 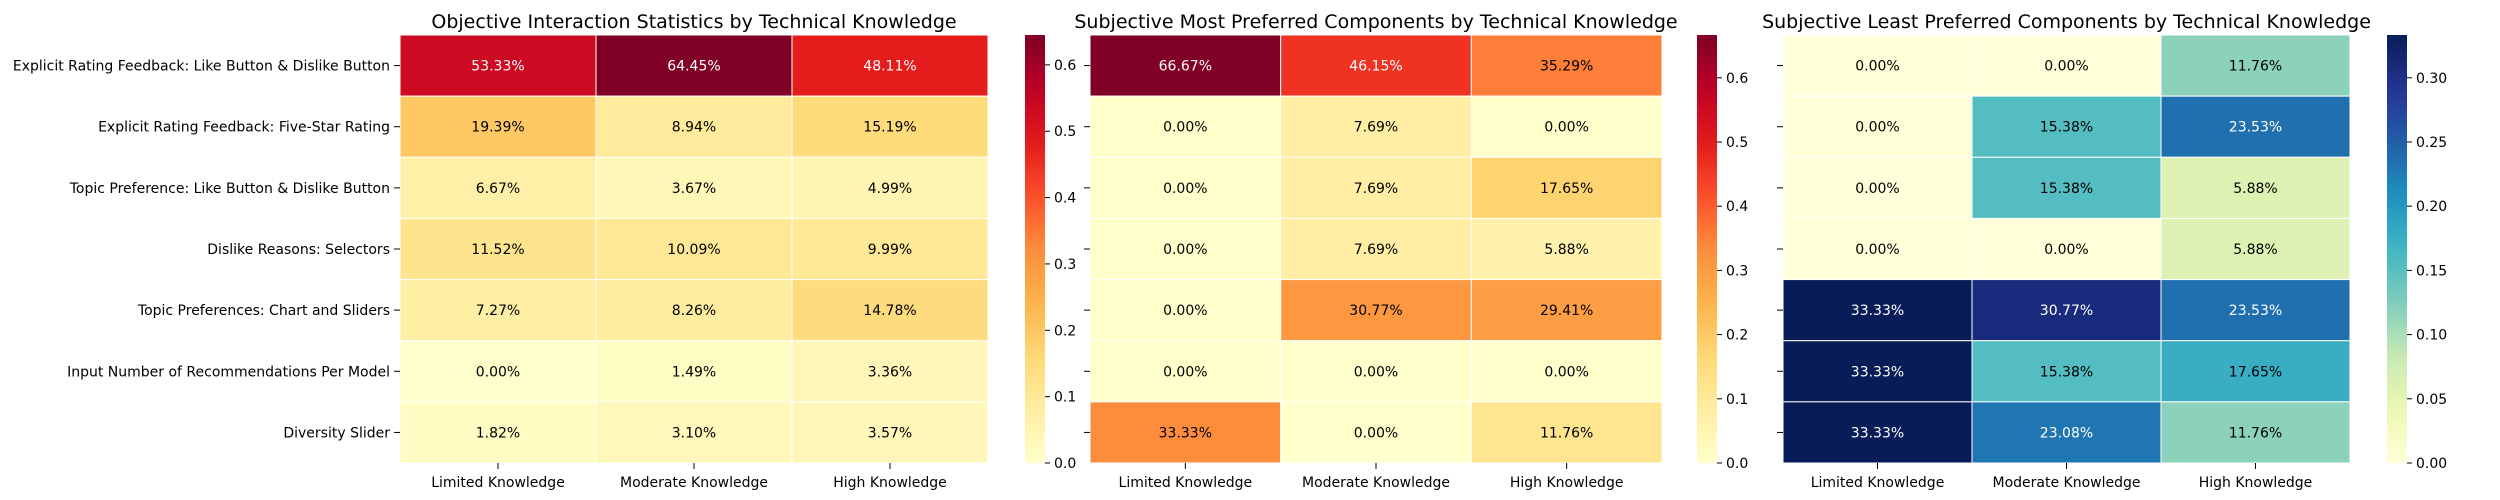 I want to click on colorbar-tick-label: 0.6, so click(x=1065, y=66).